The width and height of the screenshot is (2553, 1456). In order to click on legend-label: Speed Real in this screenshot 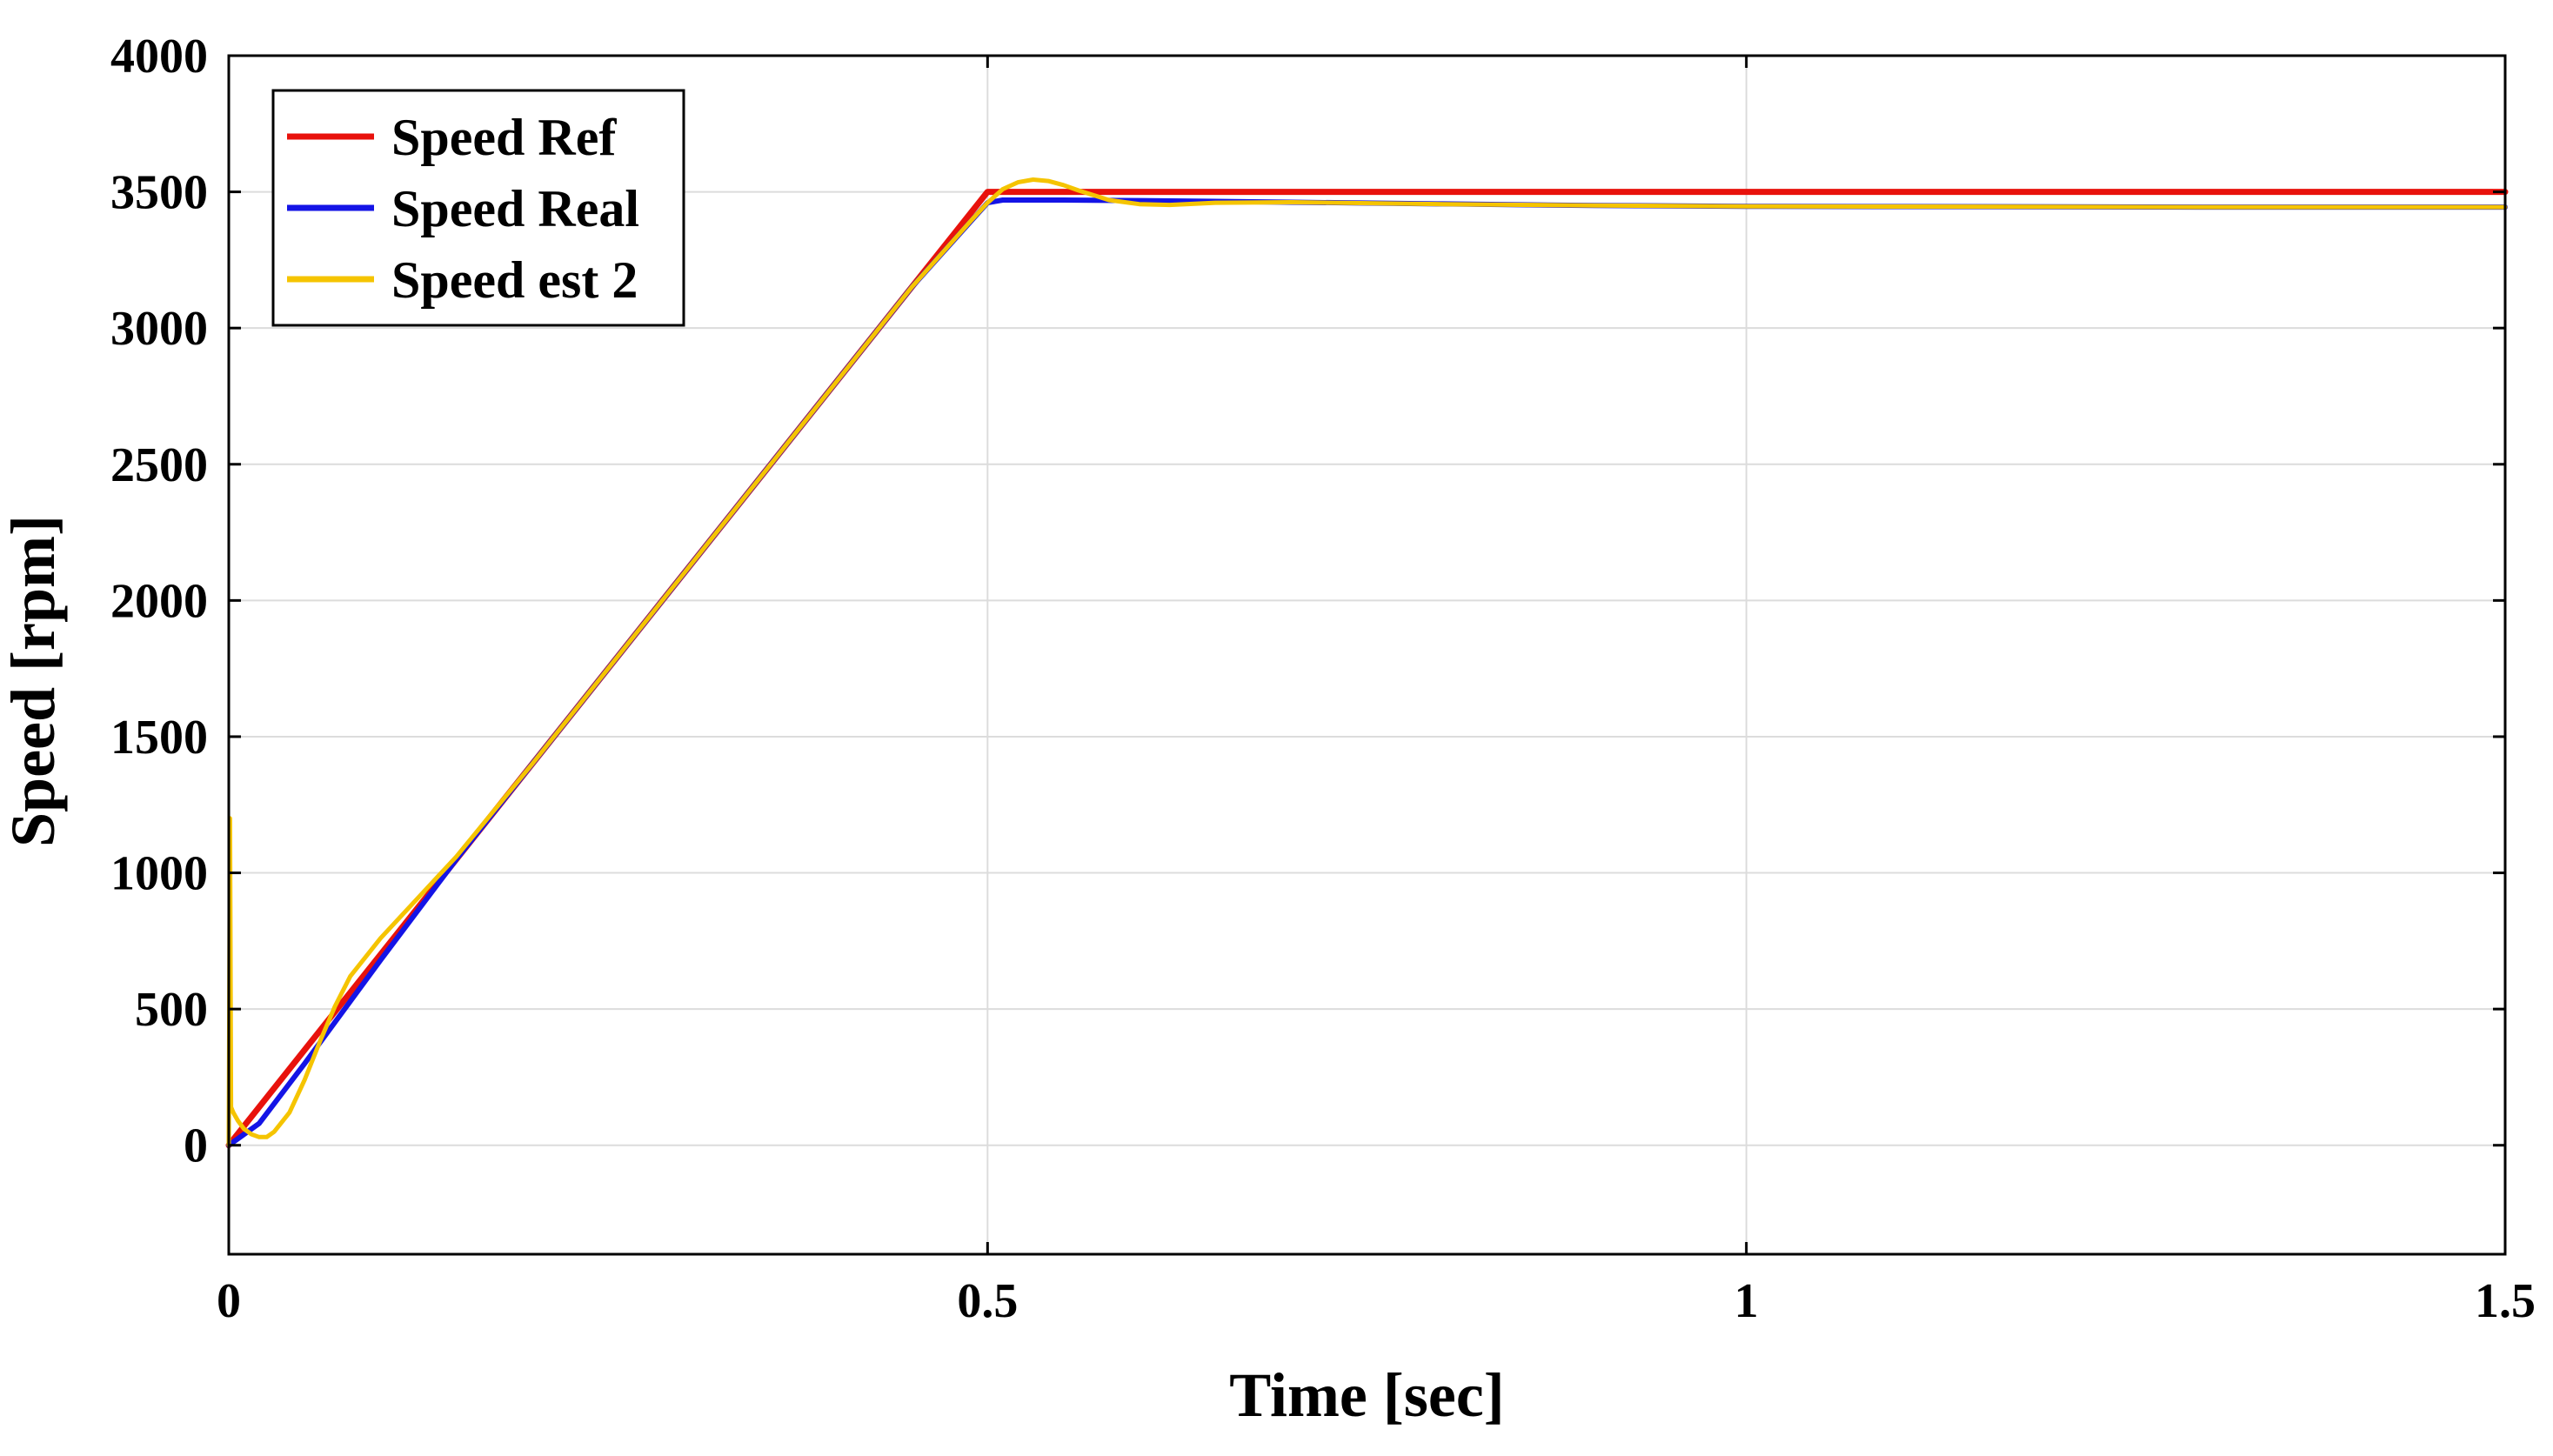, I will do `click(515, 208)`.